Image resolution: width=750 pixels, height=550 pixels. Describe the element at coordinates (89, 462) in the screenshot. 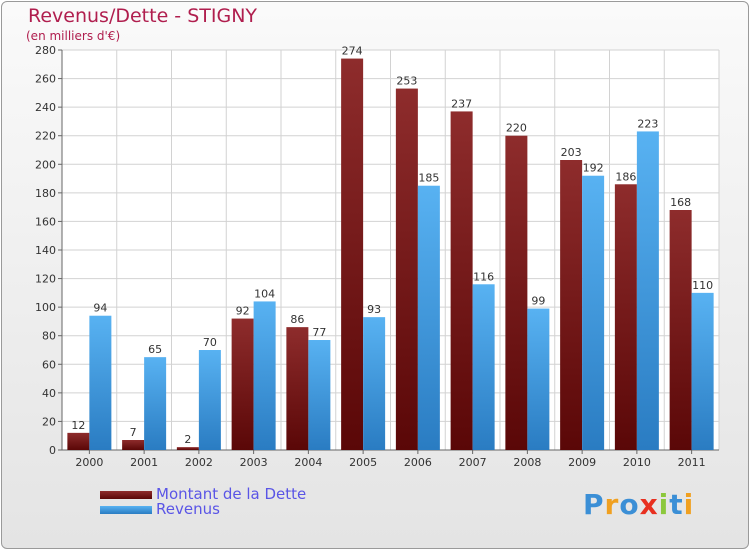

I see `x-tick-label: 2000` at that location.